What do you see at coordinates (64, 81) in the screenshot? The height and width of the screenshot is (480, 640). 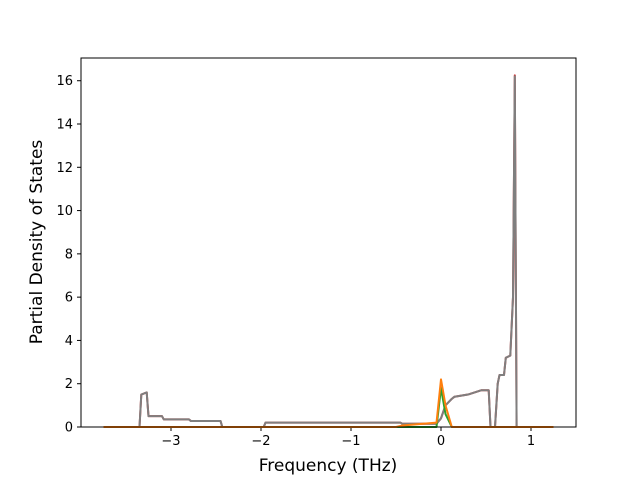 I see `y-tick-label: 16` at bounding box center [64, 81].